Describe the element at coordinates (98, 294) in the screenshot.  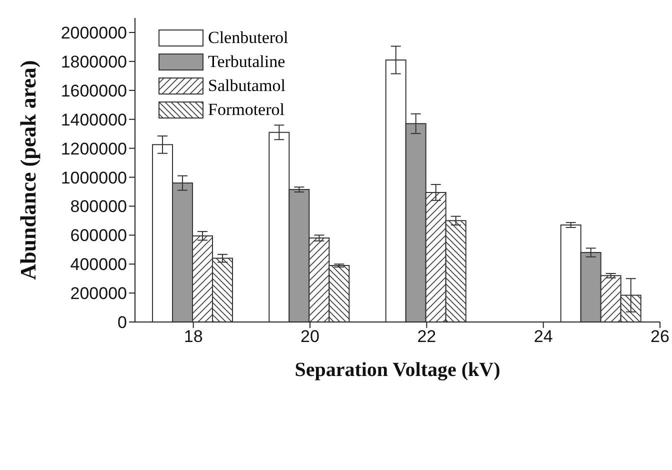
I see `y-tick-label: 200000` at that location.